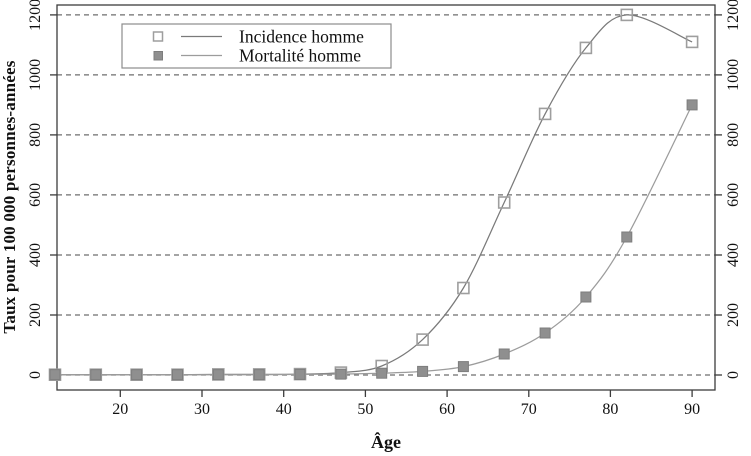  What do you see at coordinates (158, 56) in the screenshot?
I see `legend-filled-square-icon` at bounding box center [158, 56].